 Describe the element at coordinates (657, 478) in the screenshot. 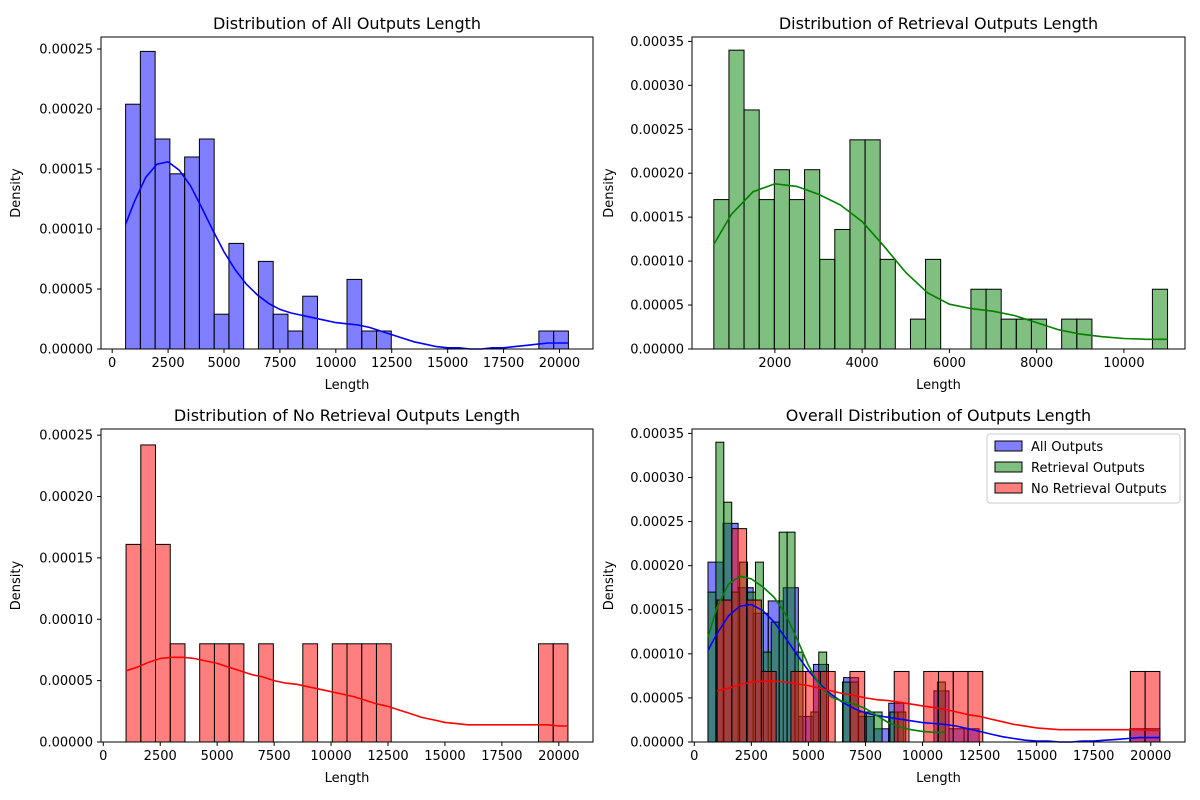

I see `y-tick-label: 0.00030` at that location.